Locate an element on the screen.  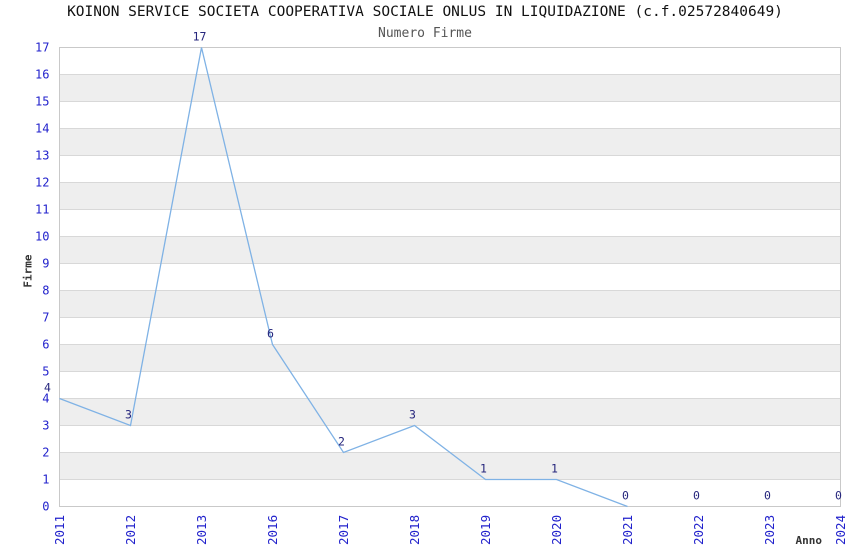
x-tick-label: 2016 is located at coordinates (272, 530).